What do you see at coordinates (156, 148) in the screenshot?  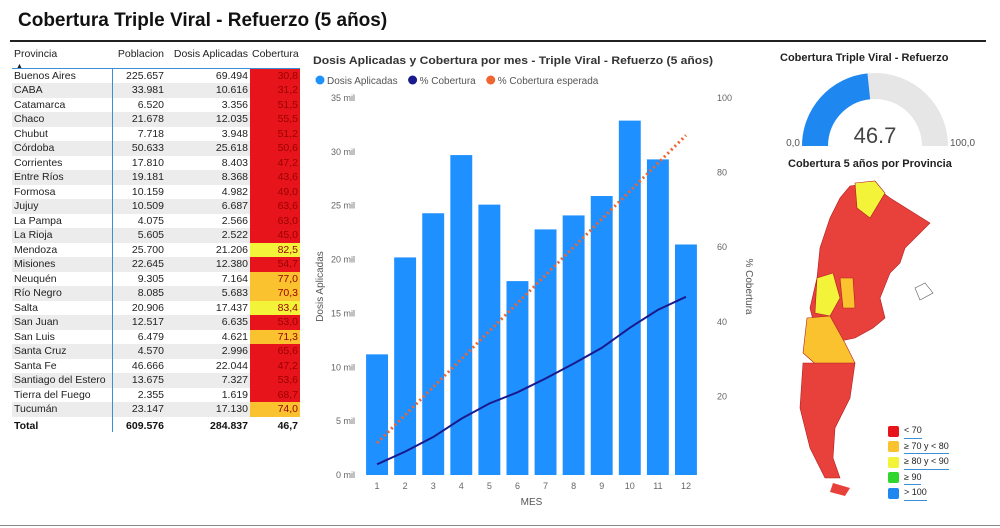 I see `table-row: Córdoba 50.633 25.618 50,6` at bounding box center [156, 148].